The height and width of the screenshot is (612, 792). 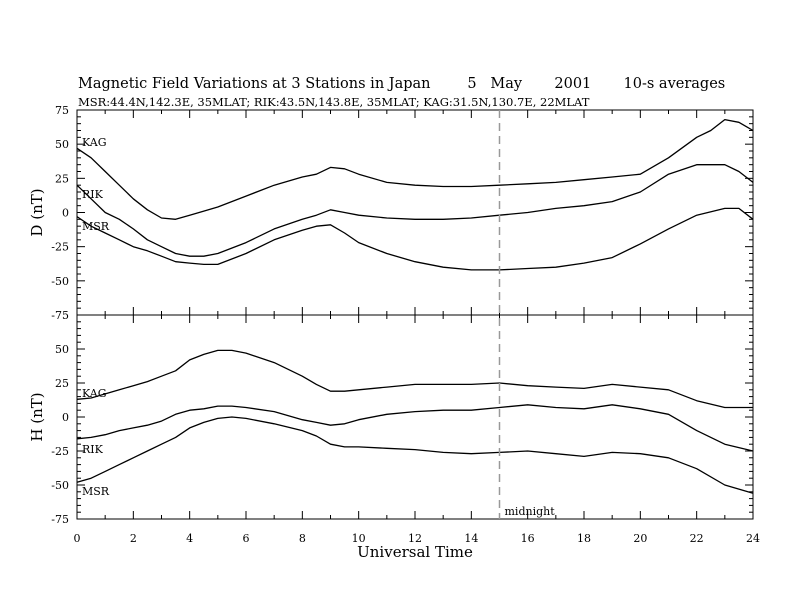 What do you see at coordinates (37, 416) in the screenshot?
I see `h-y-axis-title: H (nT)` at bounding box center [37, 416].